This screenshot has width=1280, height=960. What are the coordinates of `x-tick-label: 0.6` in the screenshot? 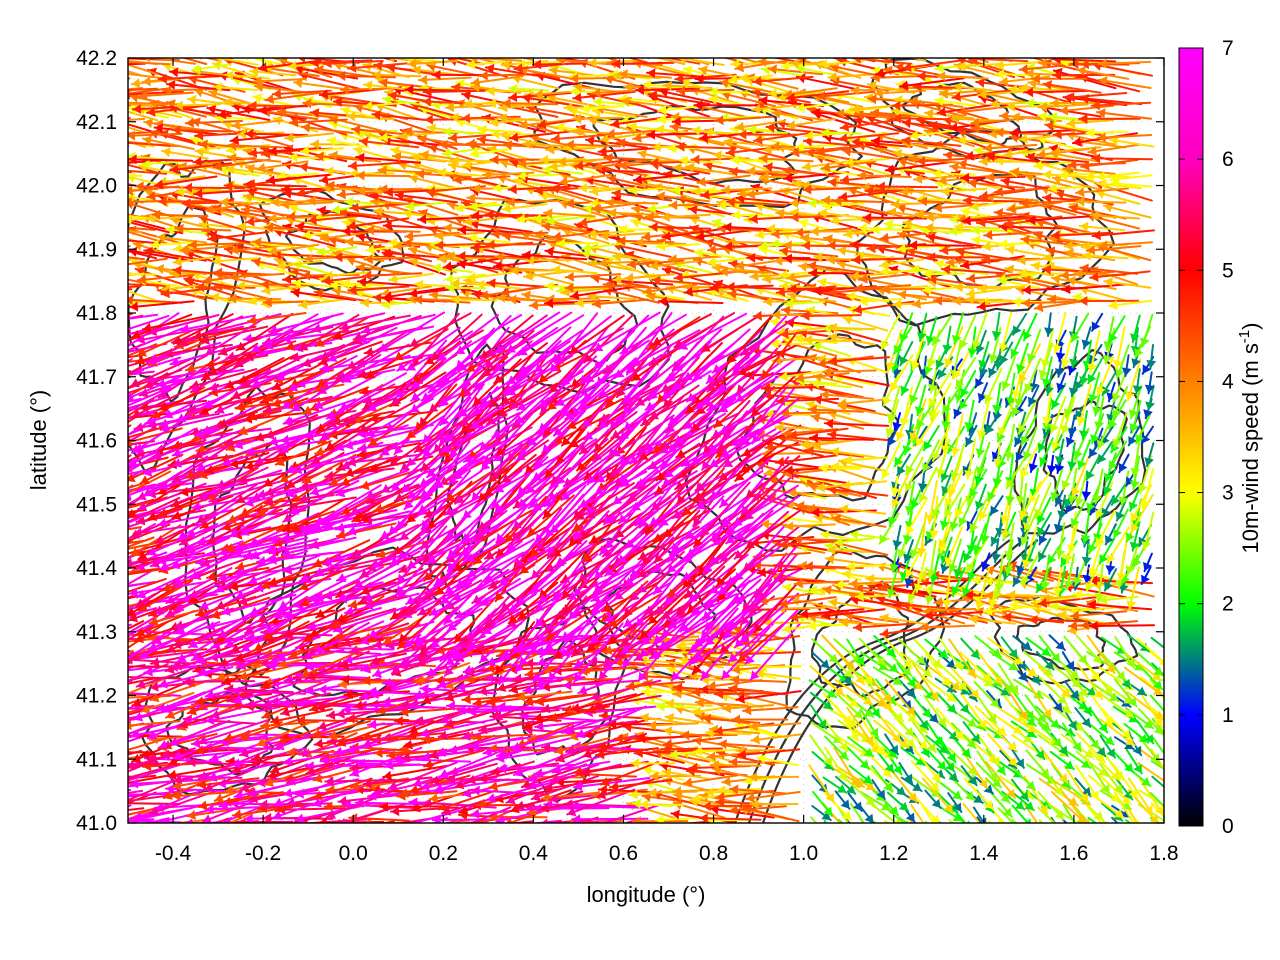 It's located at (623, 853).